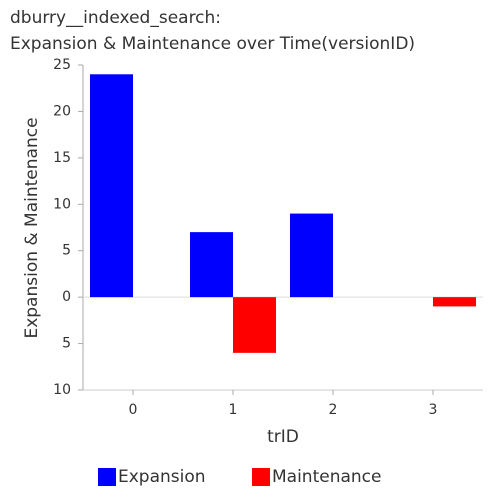 The image size is (500, 500). I want to click on y-axis-label: Expansion & Maintenance, so click(32, 227).